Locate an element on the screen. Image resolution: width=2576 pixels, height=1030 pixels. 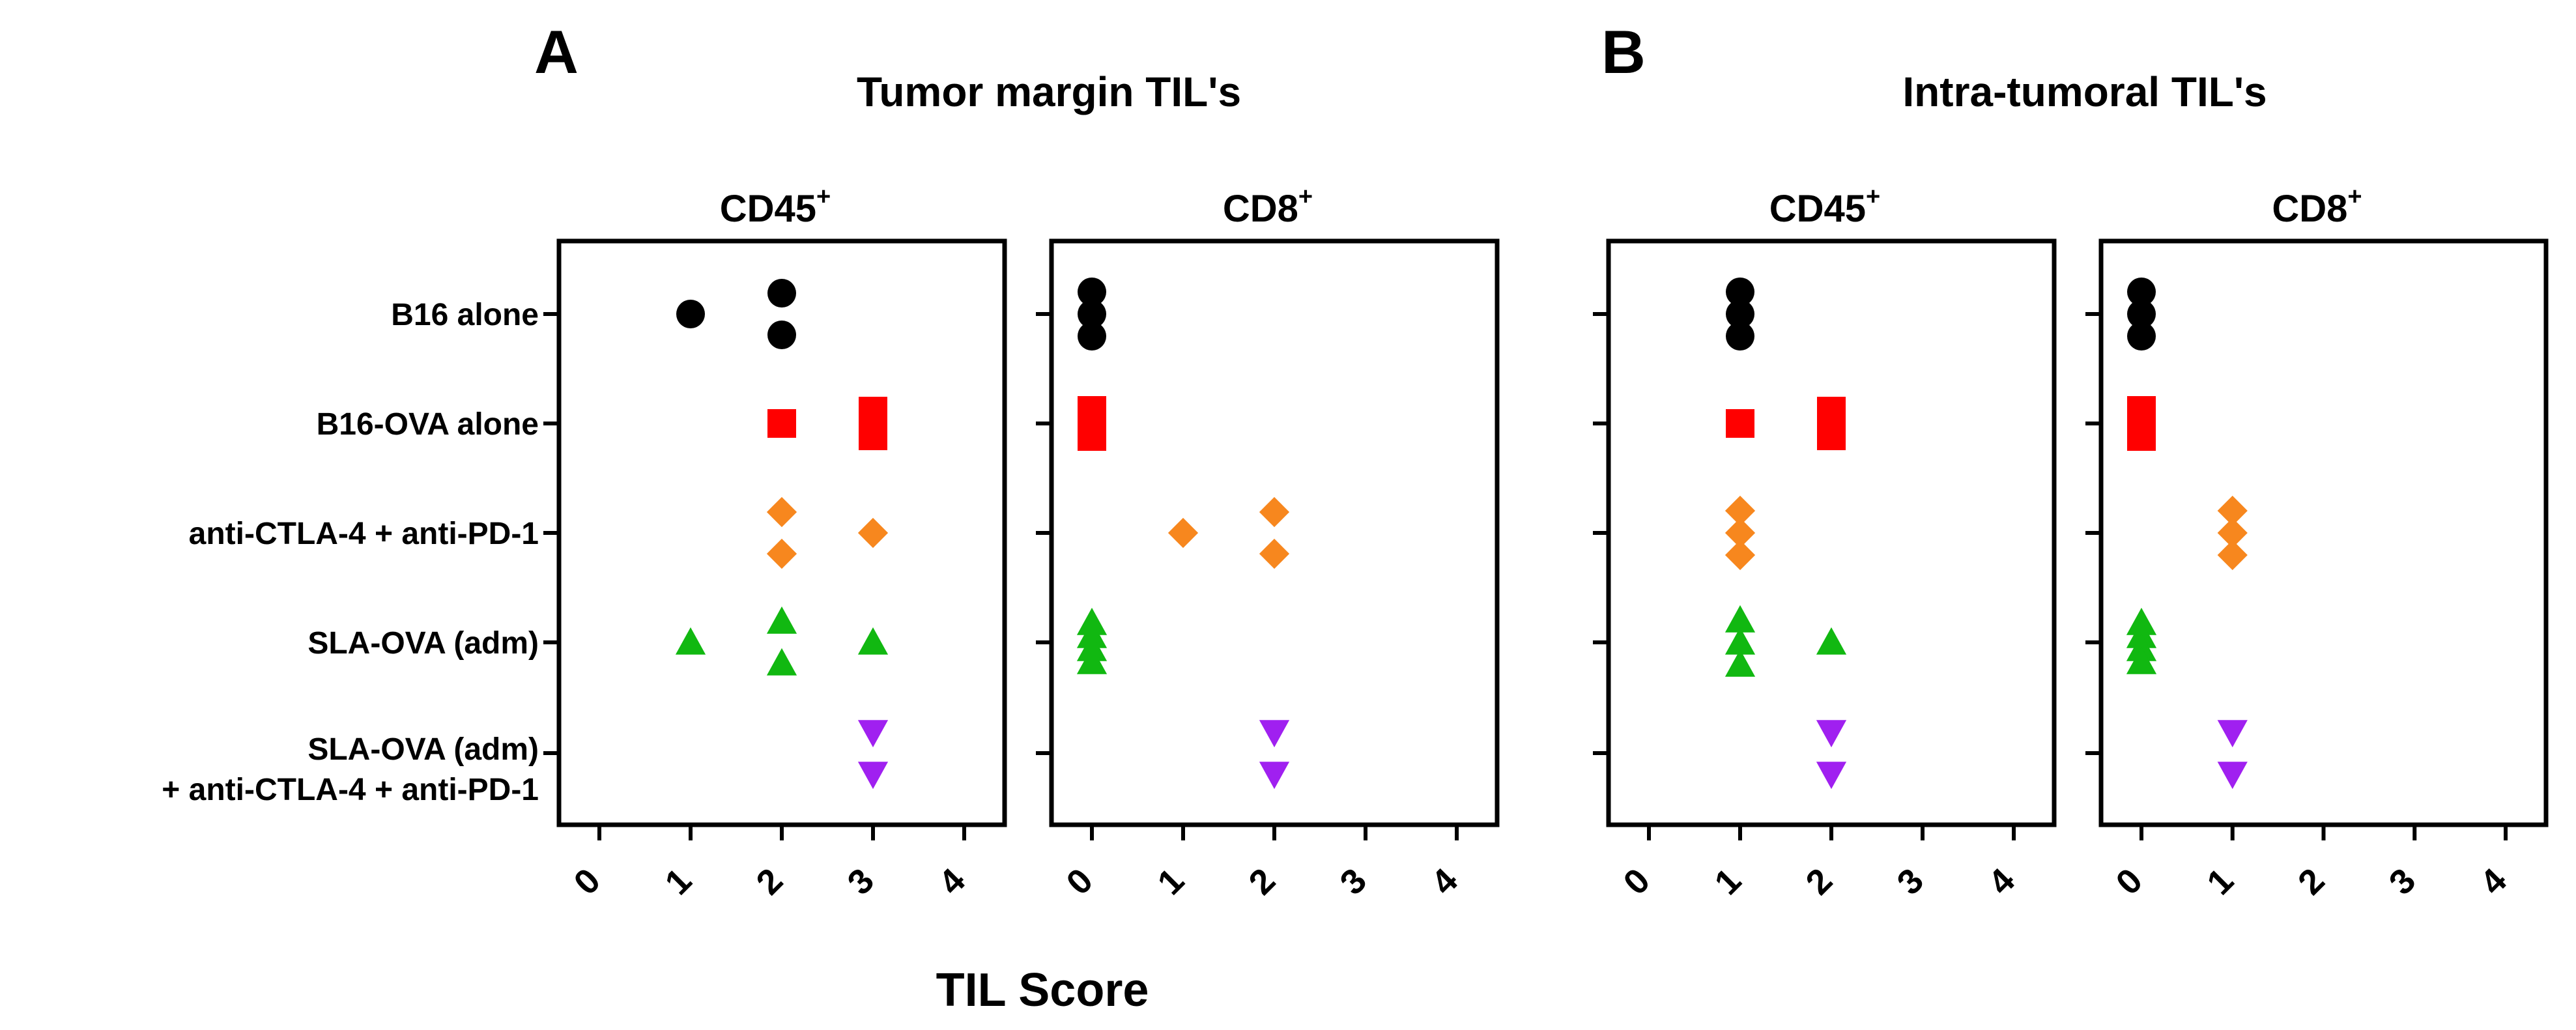
panel-b-cd8: CD8+ 0 1 2 3 4 is located at coordinates (2317, 542).